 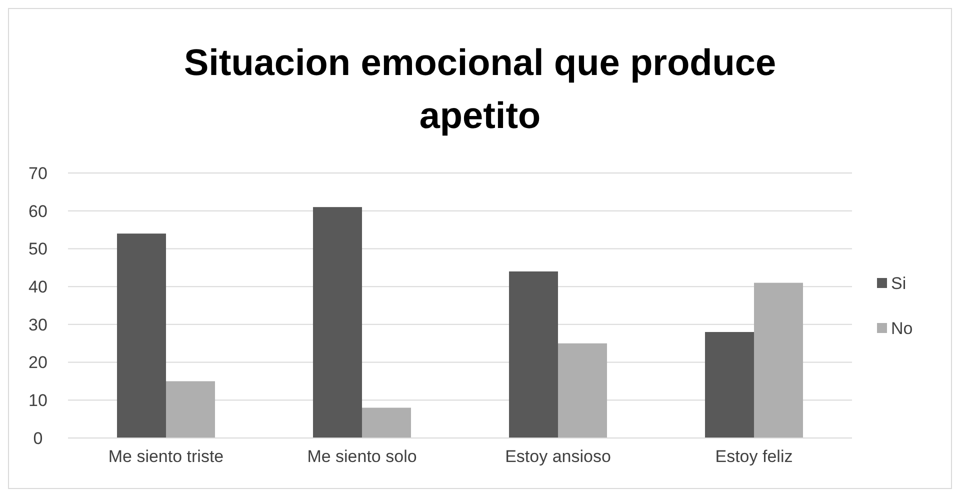 I want to click on y-tick-label: 40, so click(x=38, y=287).